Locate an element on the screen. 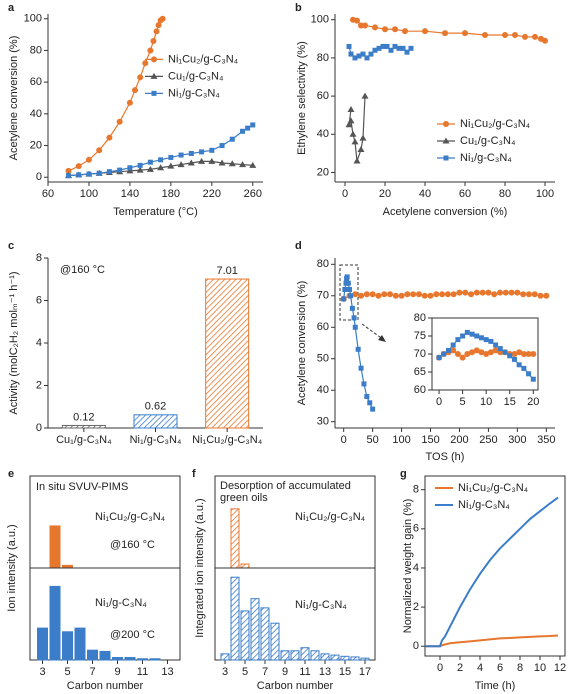  y-tick-label: 100 is located at coordinates (320, 20).